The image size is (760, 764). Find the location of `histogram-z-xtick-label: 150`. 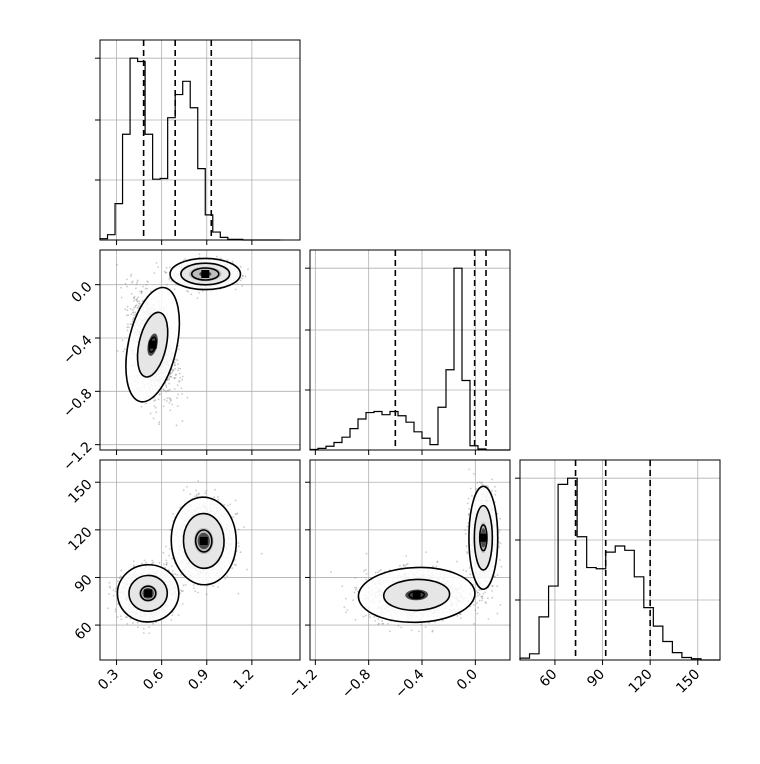

histogram-z-xtick-label: 150 is located at coordinates (688, 681).